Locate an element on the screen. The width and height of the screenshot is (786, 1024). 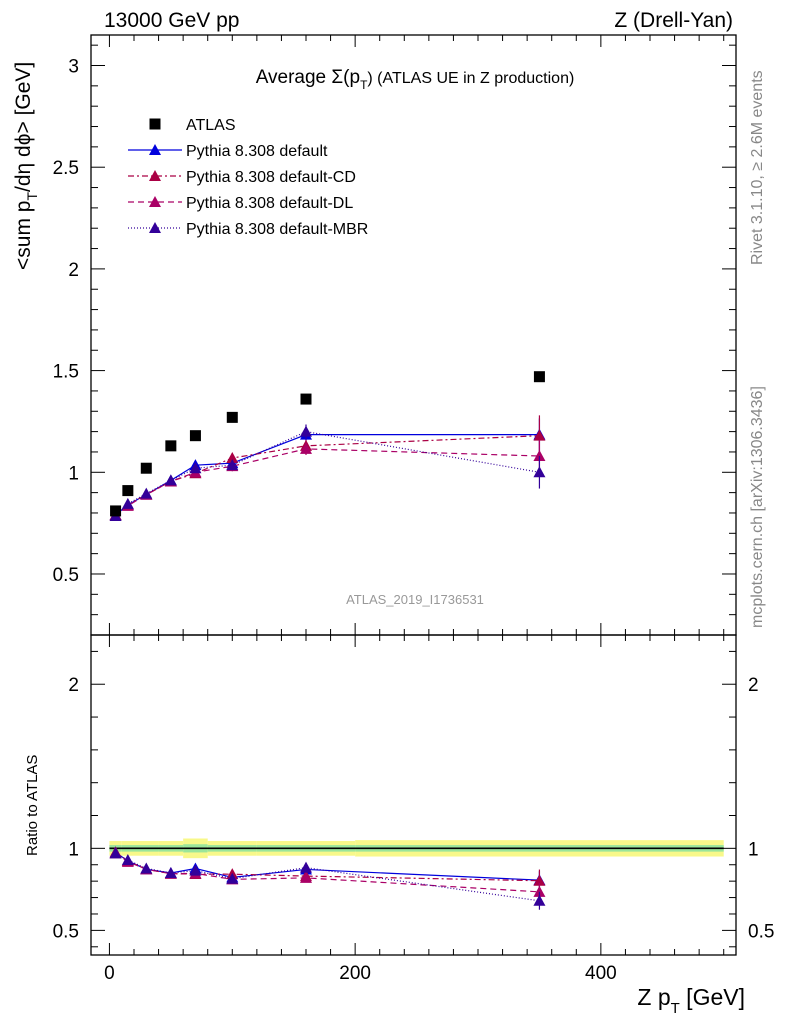
x-axis-title: Z pT [GeV] is located at coordinates (691, 1000).